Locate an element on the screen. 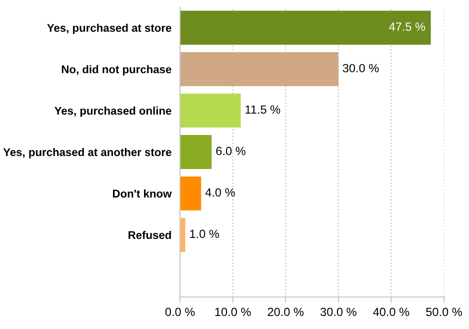  y-tick-label: Don't know is located at coordinates (142, 193).